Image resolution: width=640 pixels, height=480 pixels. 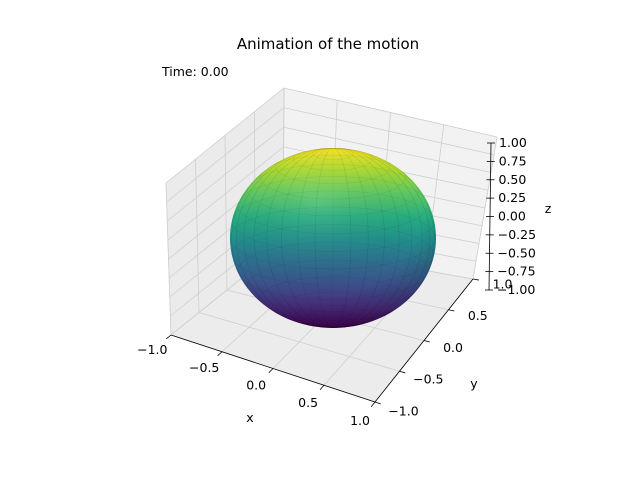 I want to click on y-tick-label: 0.0, so click(x=453, y=347).